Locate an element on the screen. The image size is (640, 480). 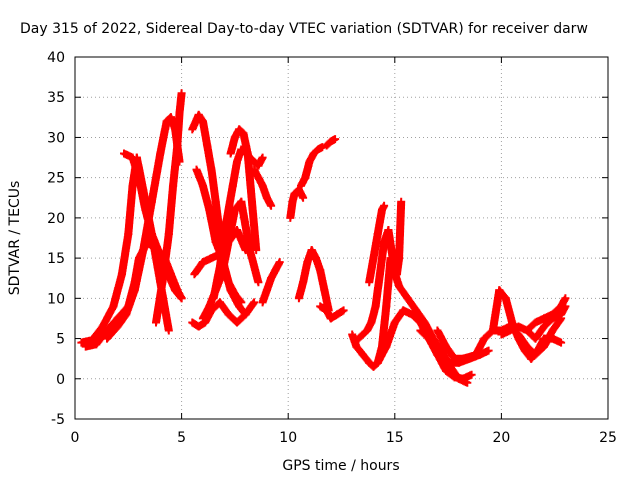
x-axis-label: GPS time / hours is located at coordinates (340, 466).